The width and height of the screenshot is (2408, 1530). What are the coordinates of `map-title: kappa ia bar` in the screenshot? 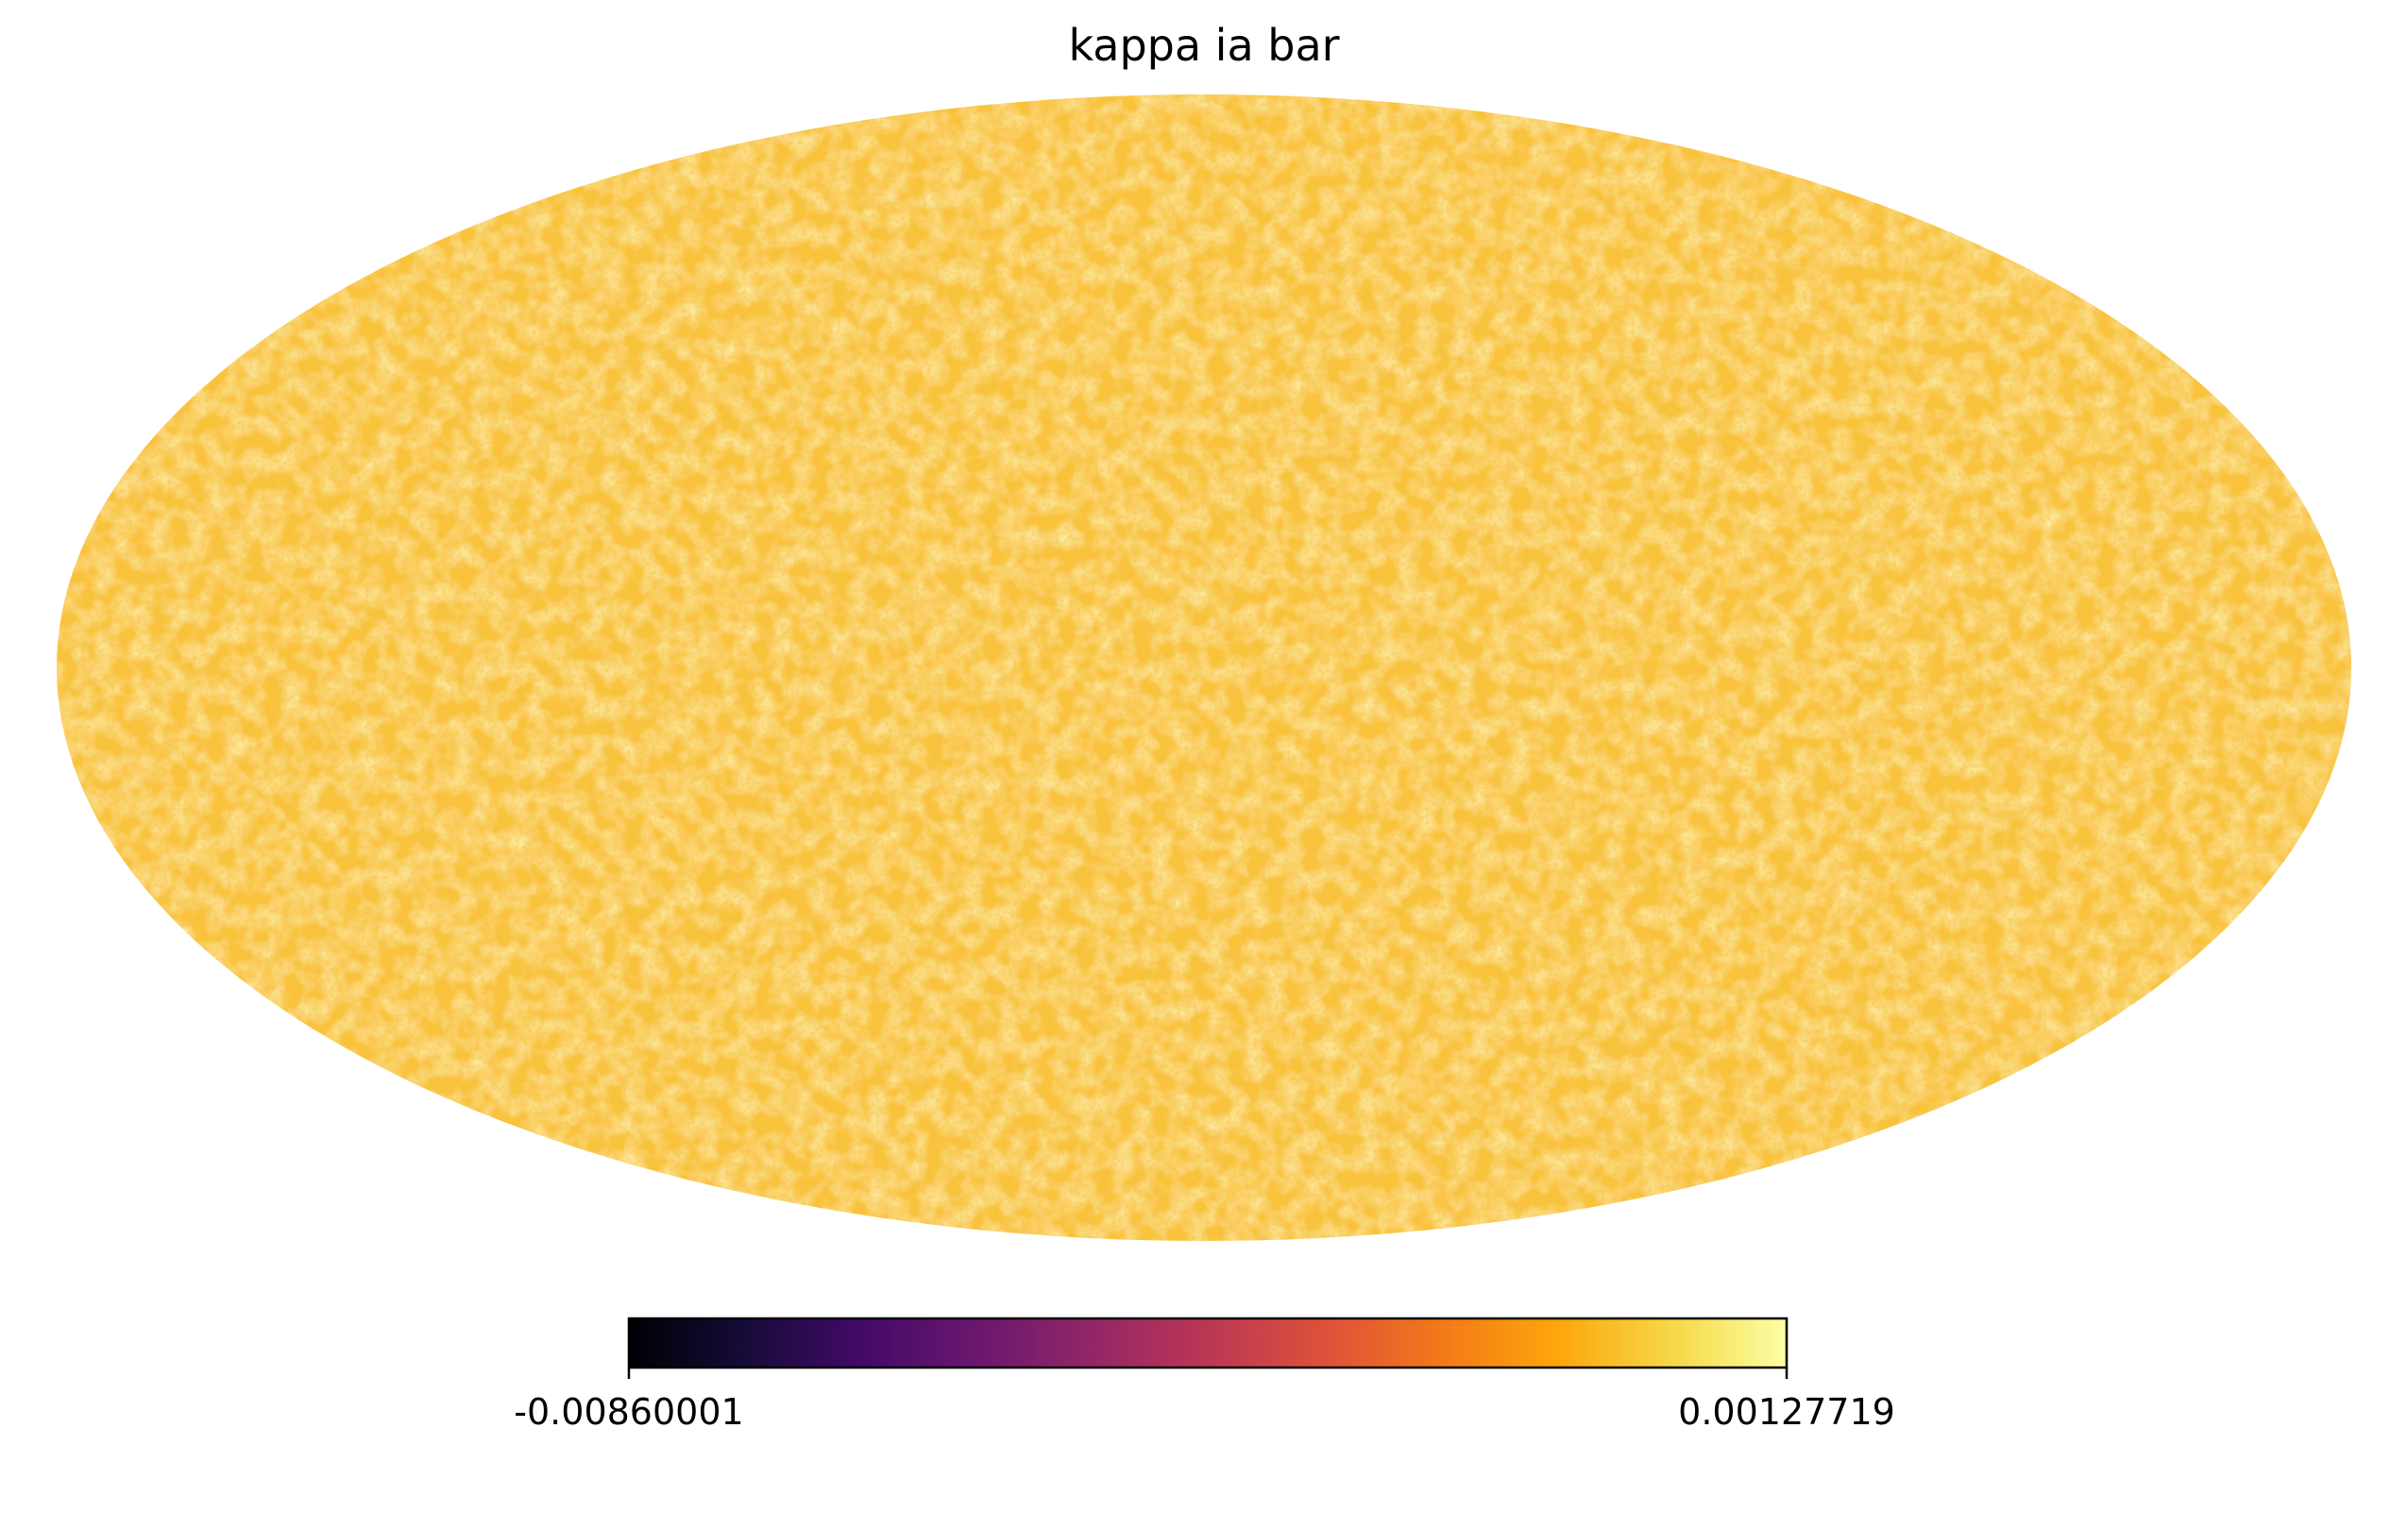 It's located at (1203, 45).